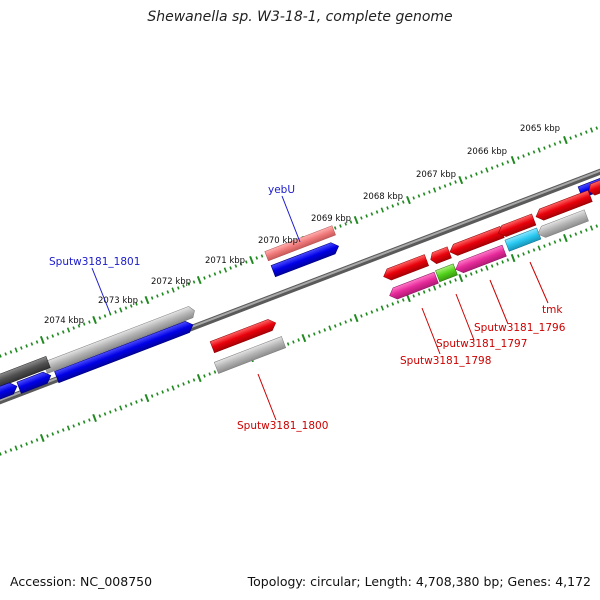 This screenshot has height=600, width=600. I want to click on gene-red-b, so click(440, 255).